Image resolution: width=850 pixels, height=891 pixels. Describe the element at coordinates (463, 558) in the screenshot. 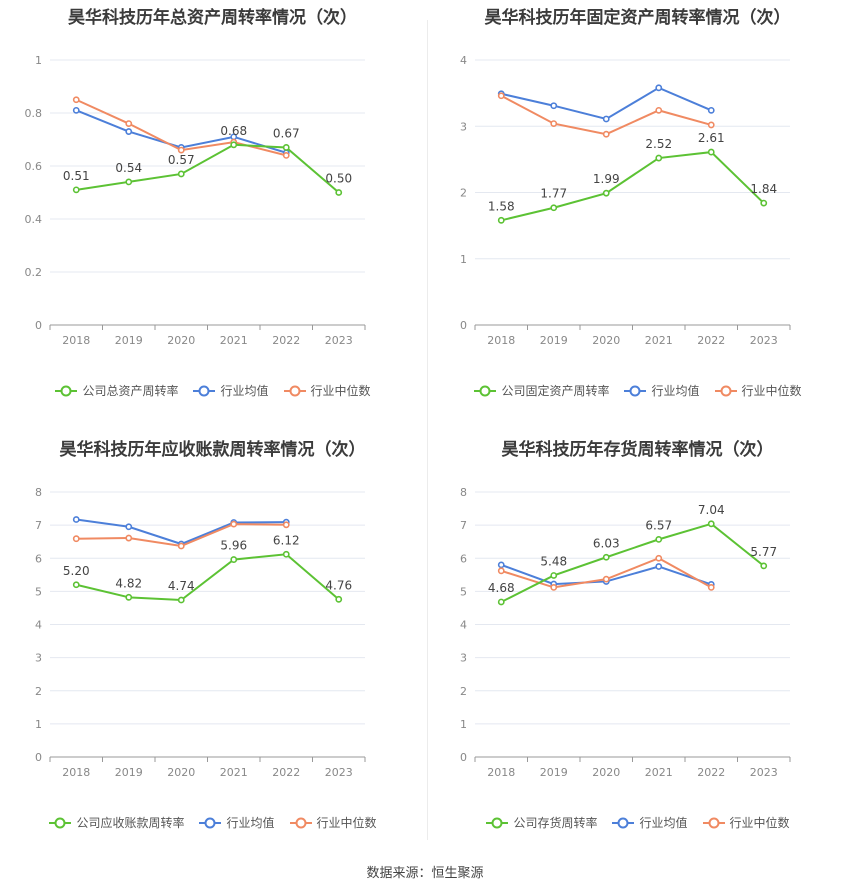

I see `y-tick-label: 6` at that location.